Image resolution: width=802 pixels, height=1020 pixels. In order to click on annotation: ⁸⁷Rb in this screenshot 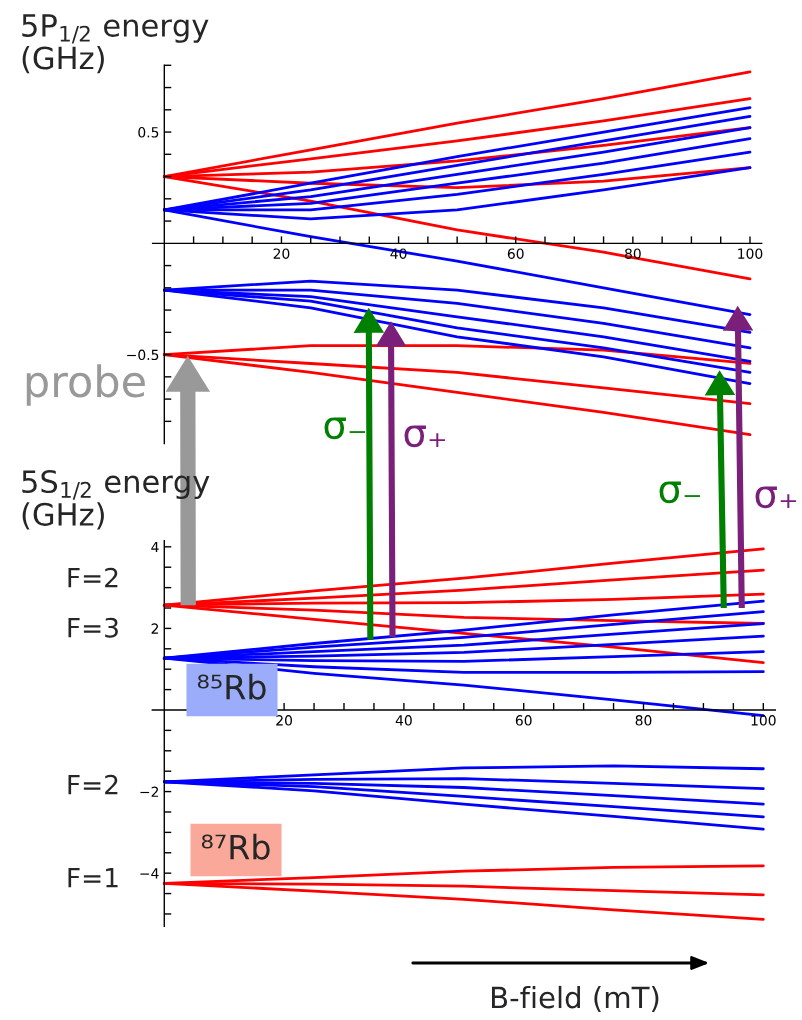, I will do `click(235, 846)`.